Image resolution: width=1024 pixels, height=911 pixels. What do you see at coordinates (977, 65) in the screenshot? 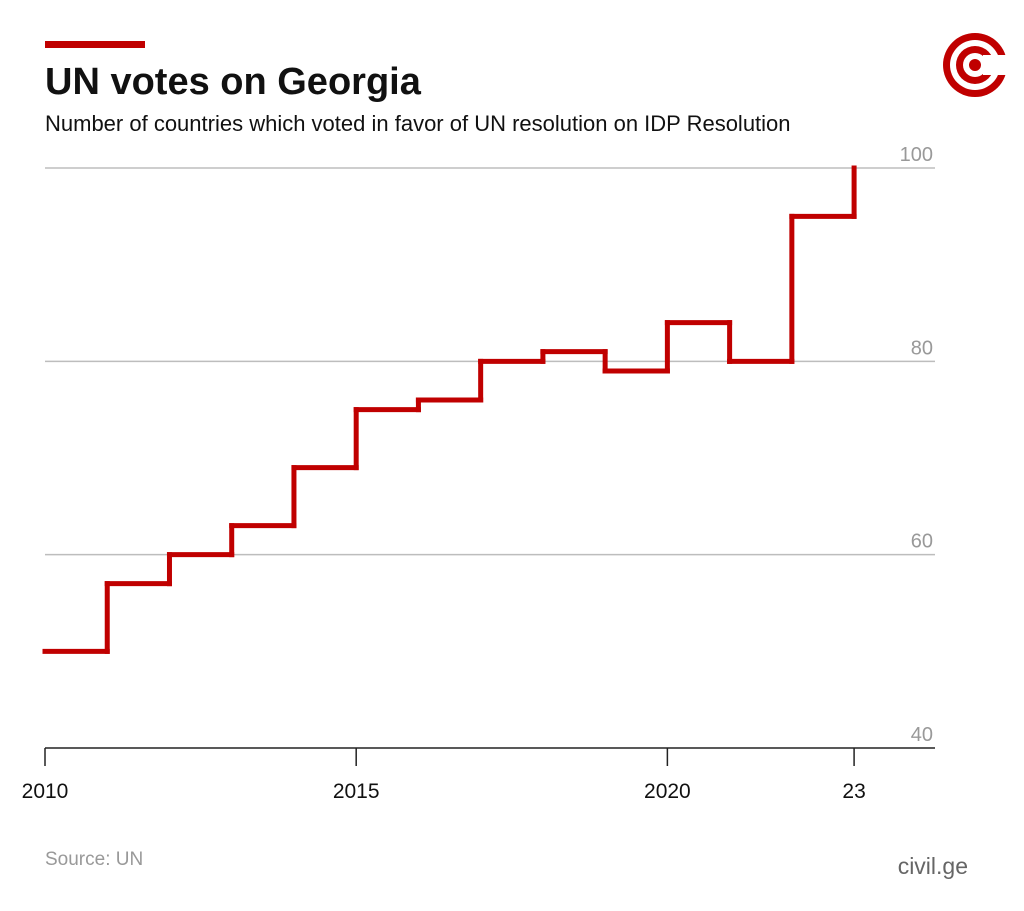
I see `logo` at bounding box center [977, 65].